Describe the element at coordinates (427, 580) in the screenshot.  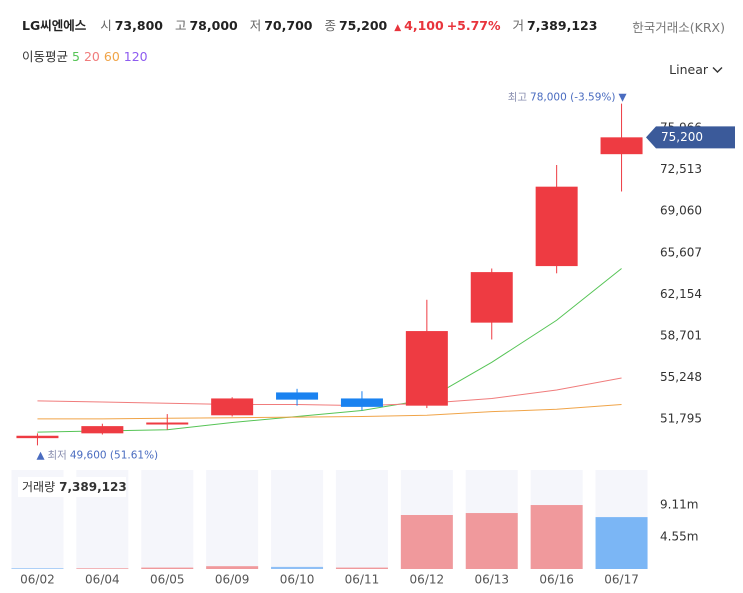
I see `x-tick-label: 06/12` at that location.